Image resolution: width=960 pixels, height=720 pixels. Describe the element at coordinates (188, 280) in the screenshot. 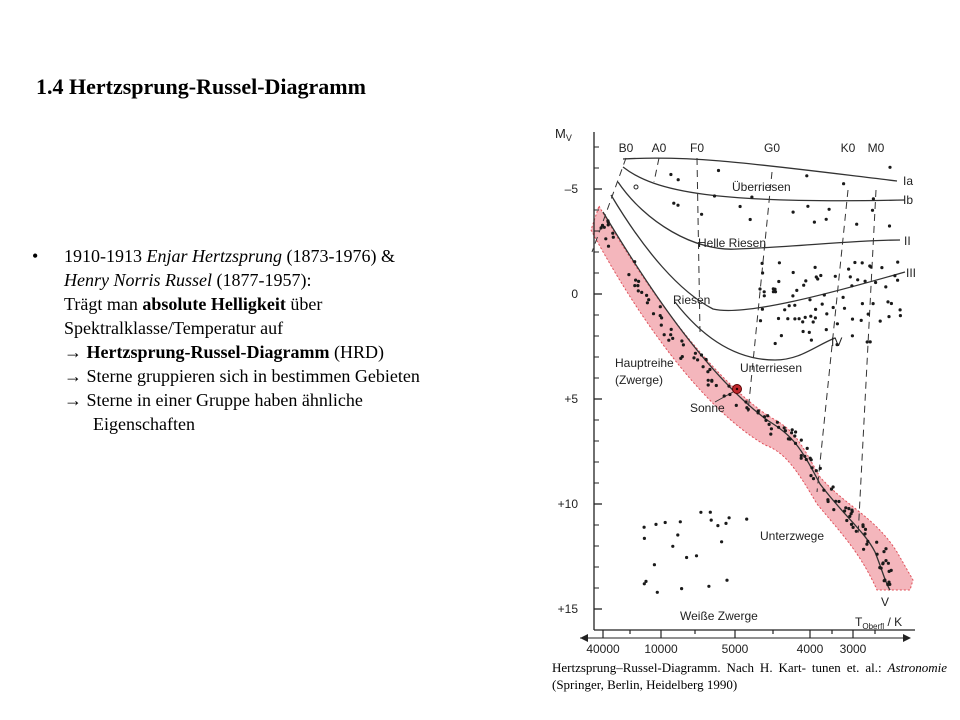

I see `bullet-line-2: Henry Norris Russel (1877-1957):` at that location.